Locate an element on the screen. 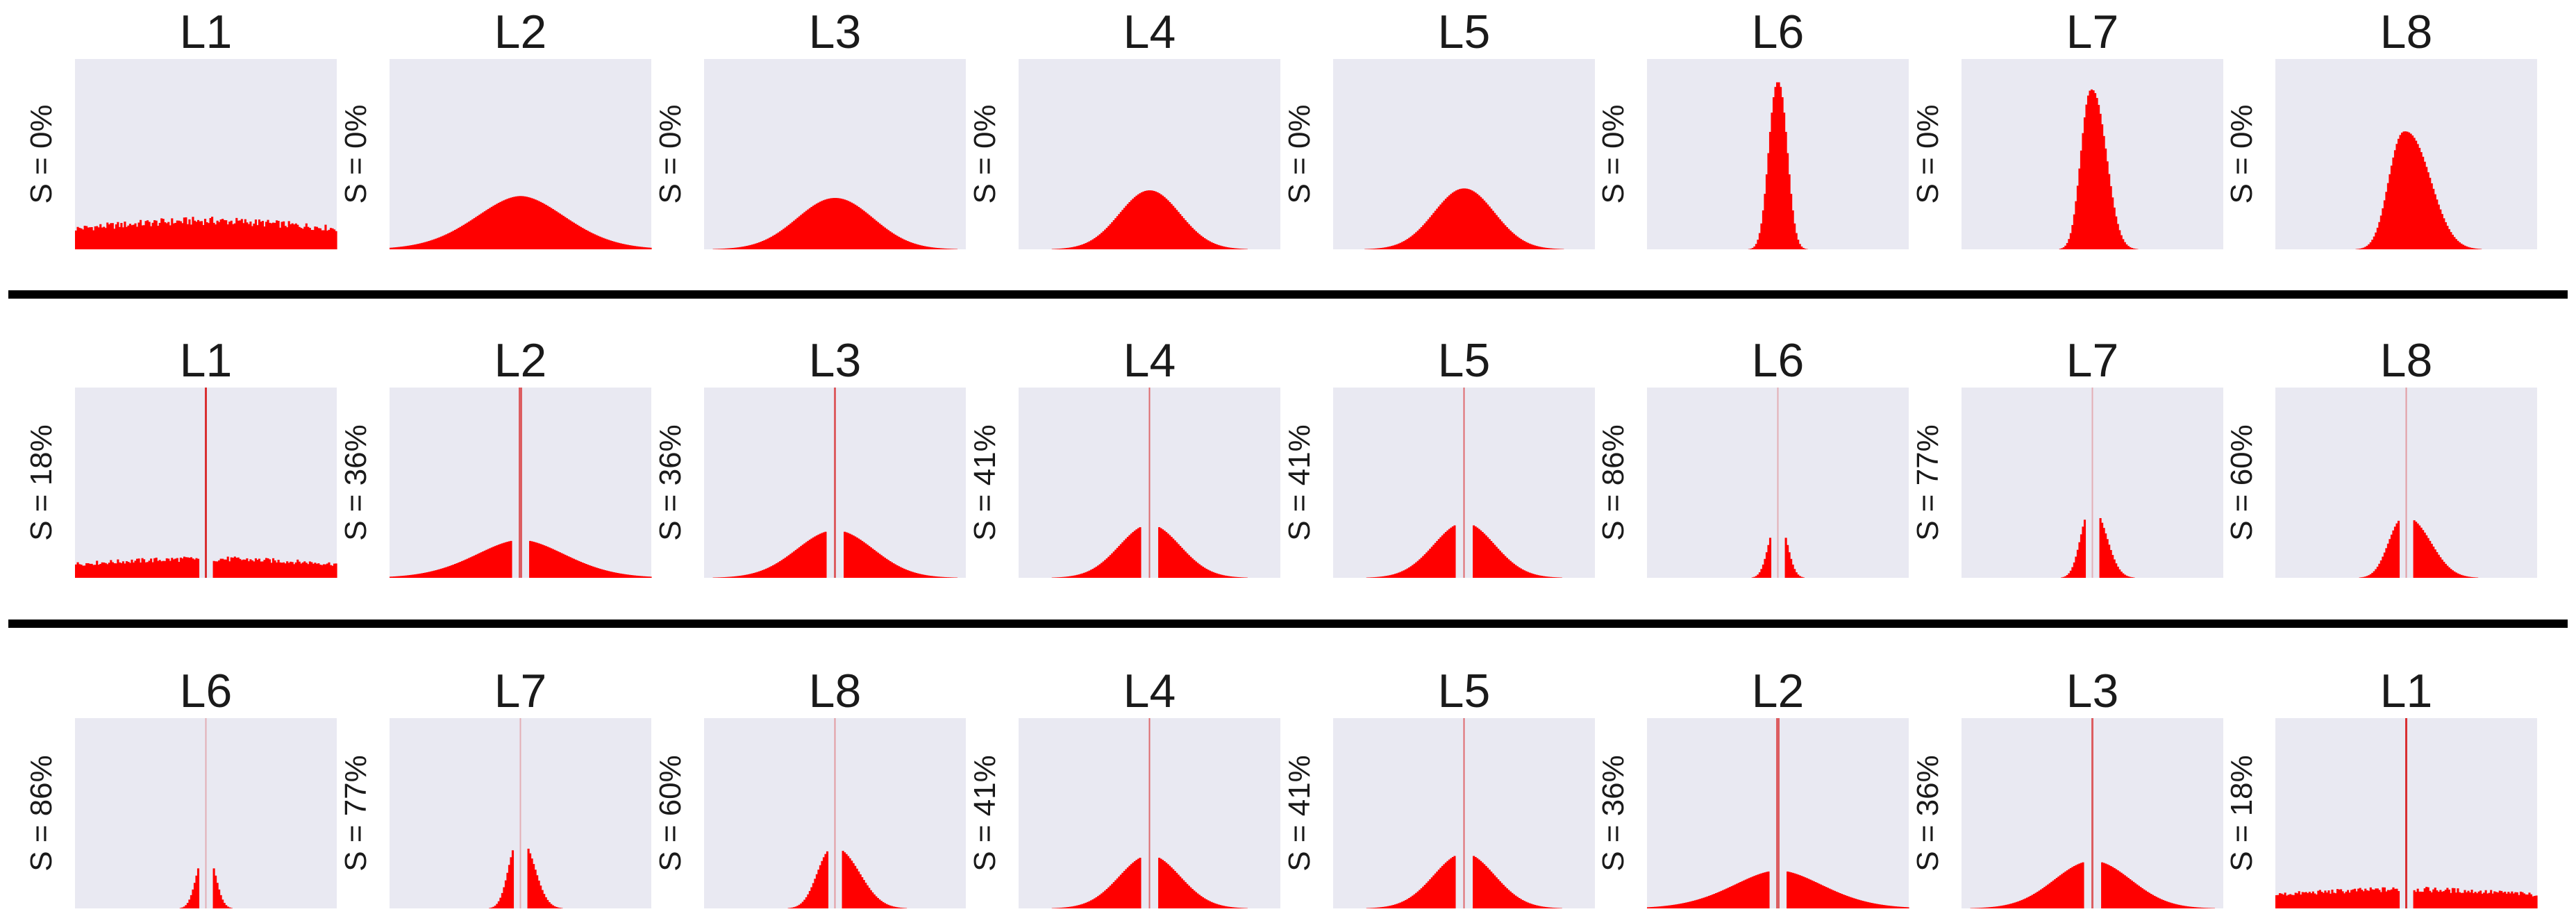 This screenshot has width=2576, height=923. sparsity-label: S = 0% is located at coordinates (41, 153).